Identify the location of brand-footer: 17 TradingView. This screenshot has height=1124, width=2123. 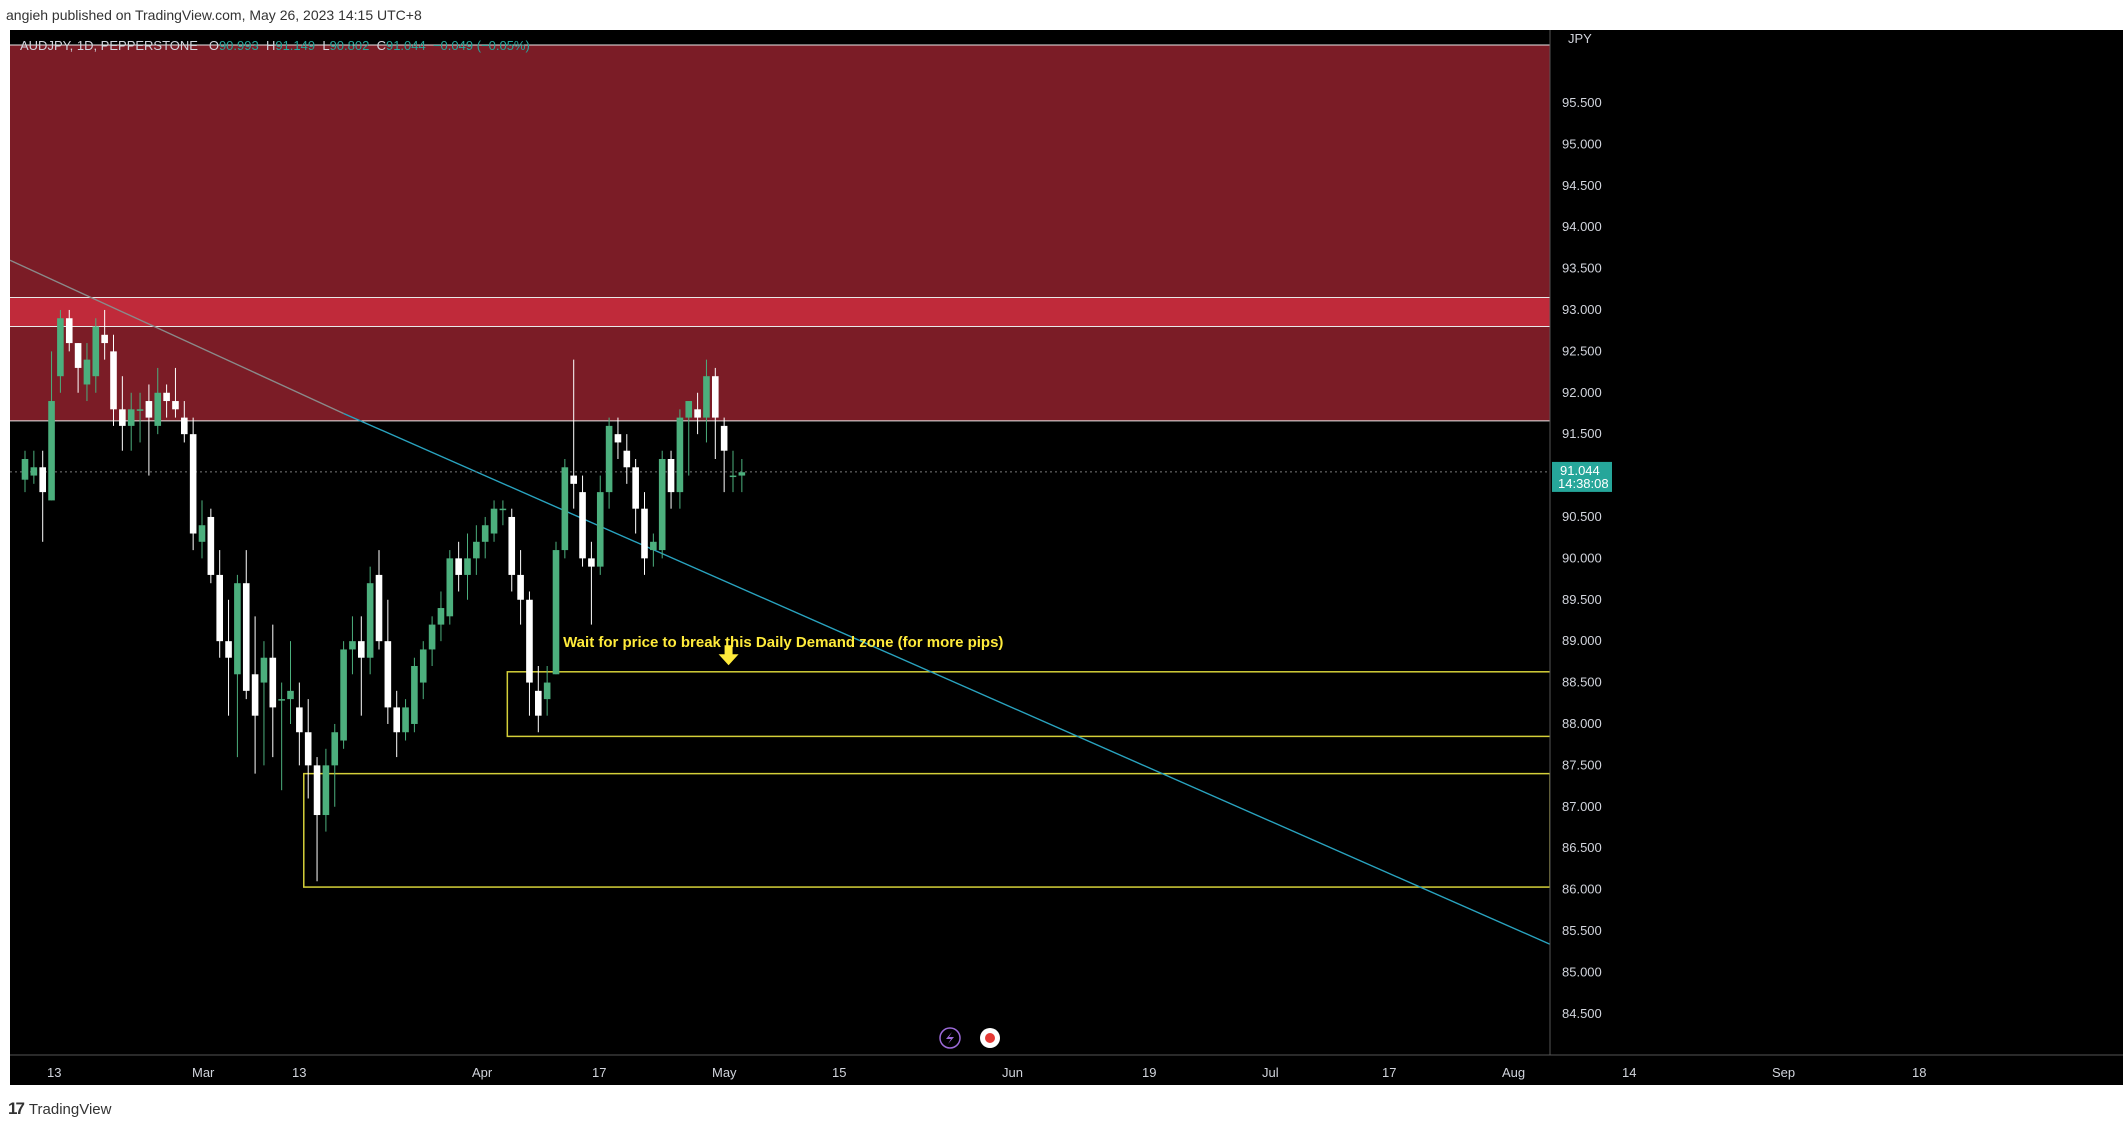
(1061, 1109).